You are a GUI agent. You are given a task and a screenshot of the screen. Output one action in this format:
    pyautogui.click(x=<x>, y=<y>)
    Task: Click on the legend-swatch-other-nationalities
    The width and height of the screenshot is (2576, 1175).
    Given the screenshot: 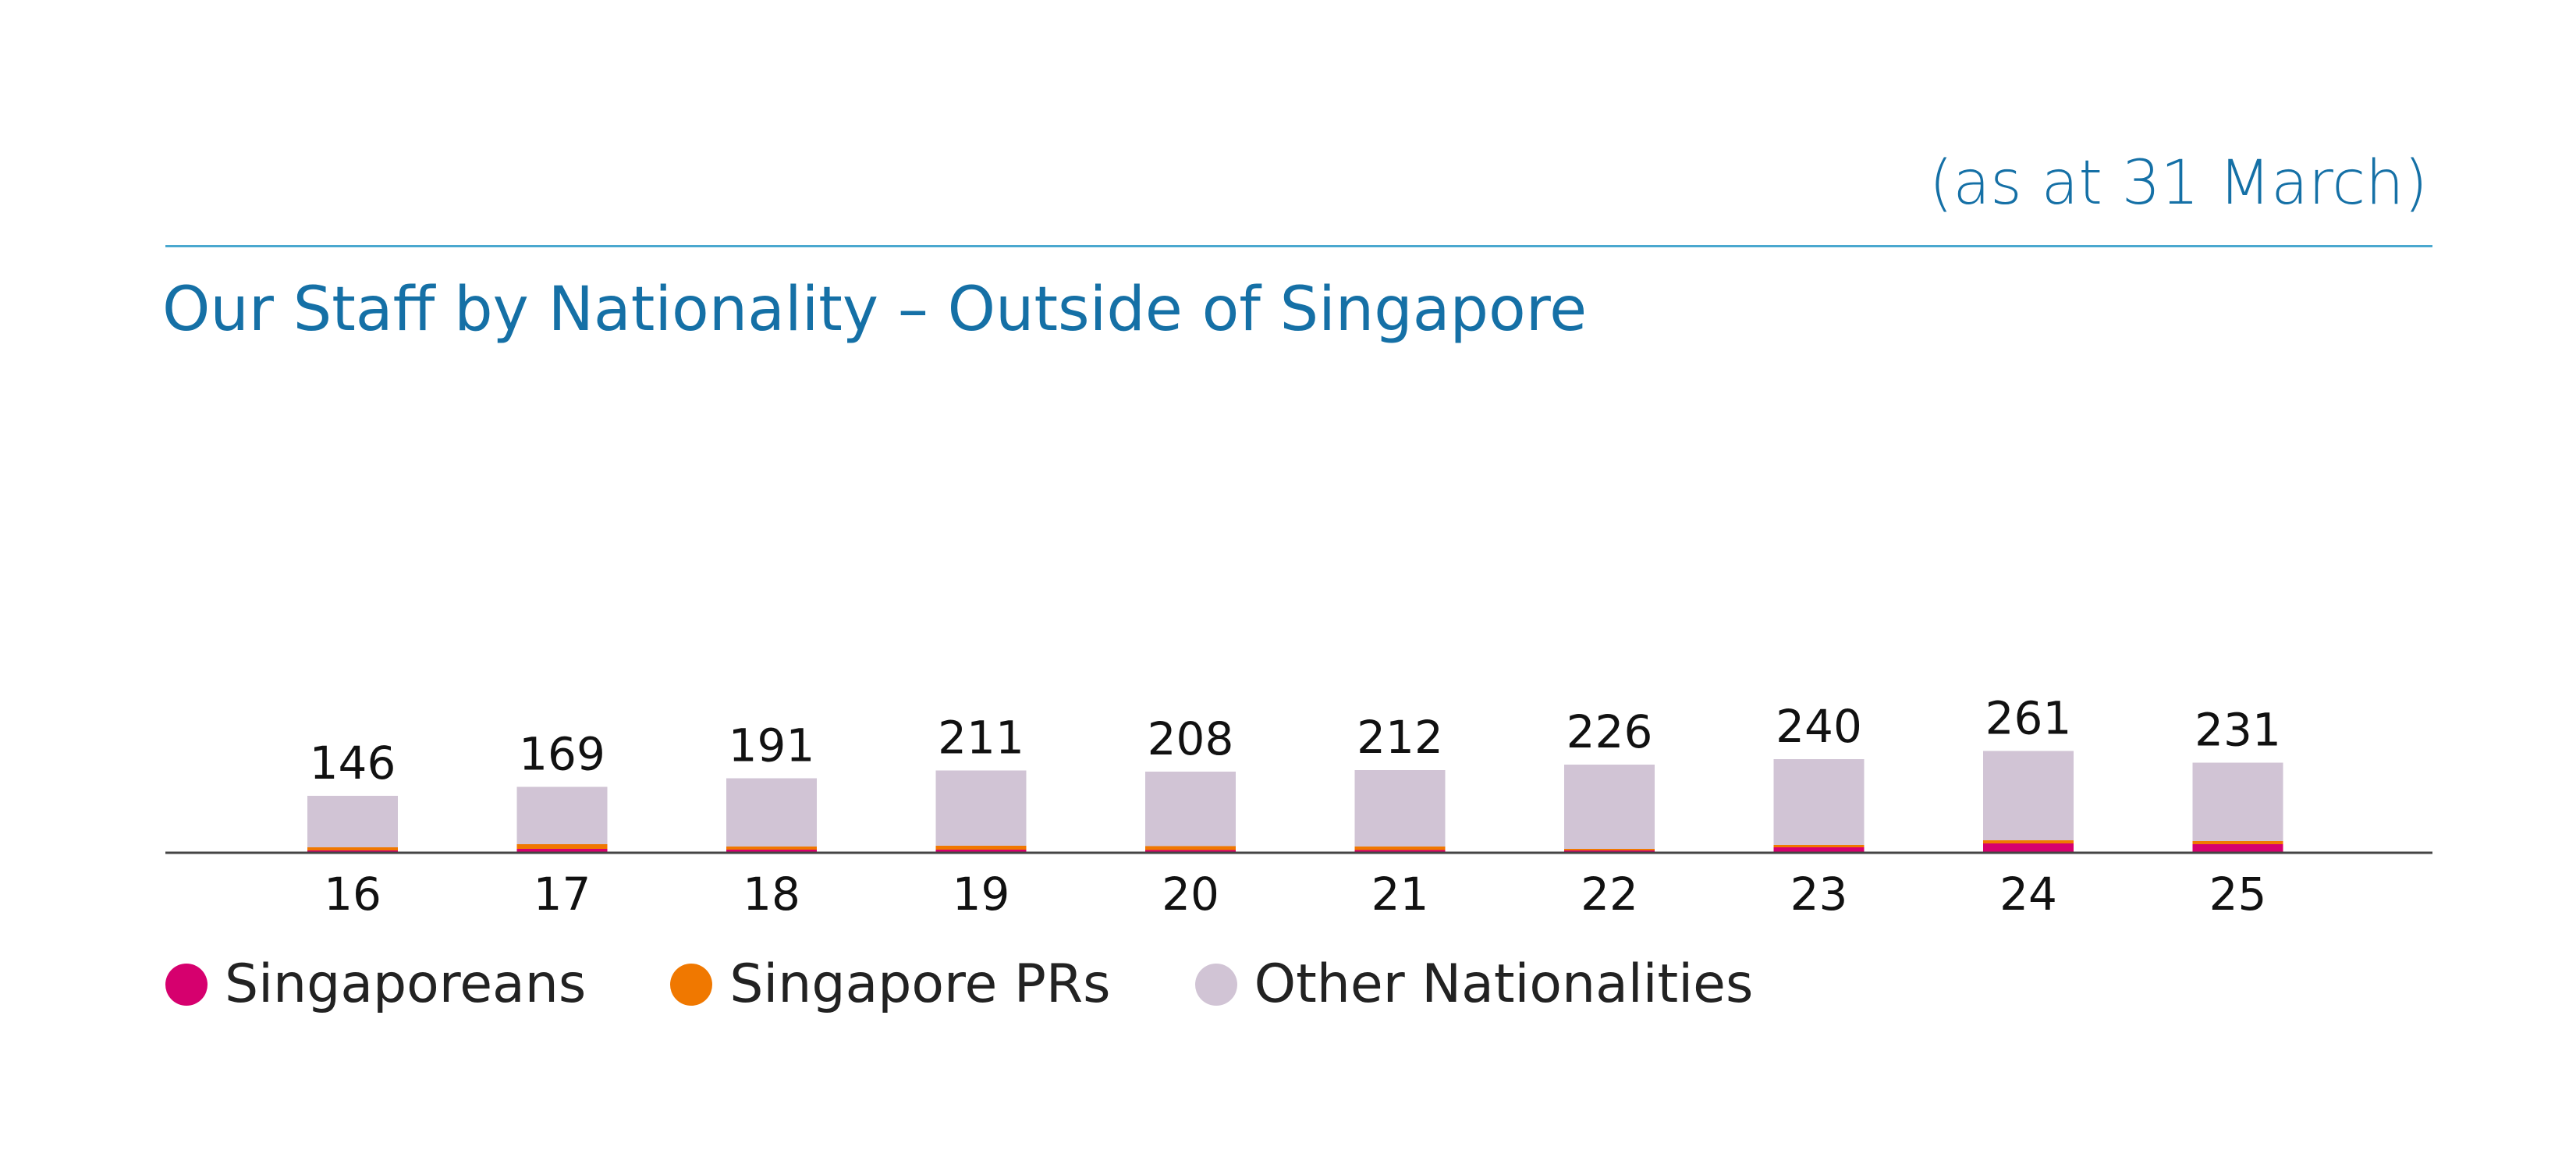 What is the action you would take?
    pyautogui.click(x=1215, y=984)
    